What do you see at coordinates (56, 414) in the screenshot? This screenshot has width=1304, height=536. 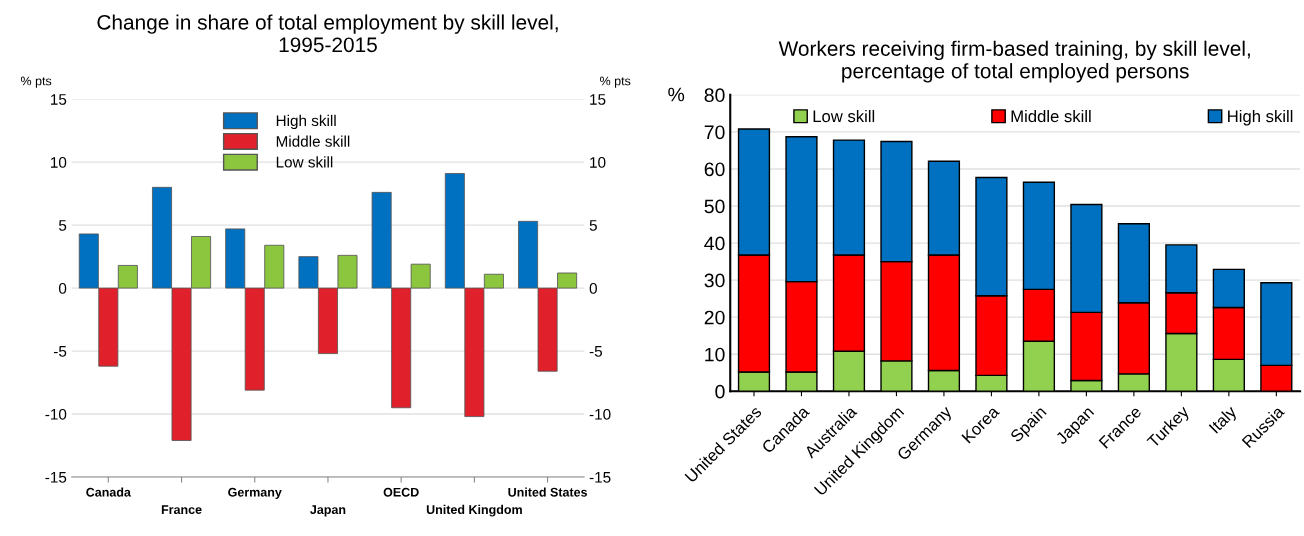 I see `y-tick-label: -10` at bounding box center [56, 414].